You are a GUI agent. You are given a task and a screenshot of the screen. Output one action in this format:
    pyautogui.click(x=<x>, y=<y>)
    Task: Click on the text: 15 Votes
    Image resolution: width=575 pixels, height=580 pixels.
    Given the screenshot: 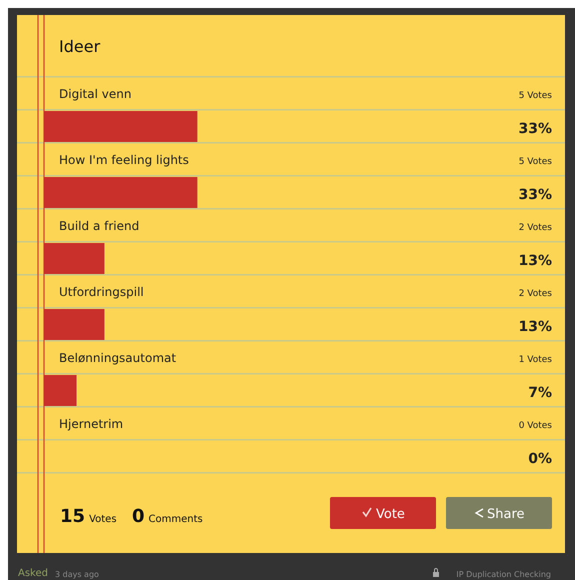 What is the action you would take?
    pyautogui.click(x=88, y=516)
    